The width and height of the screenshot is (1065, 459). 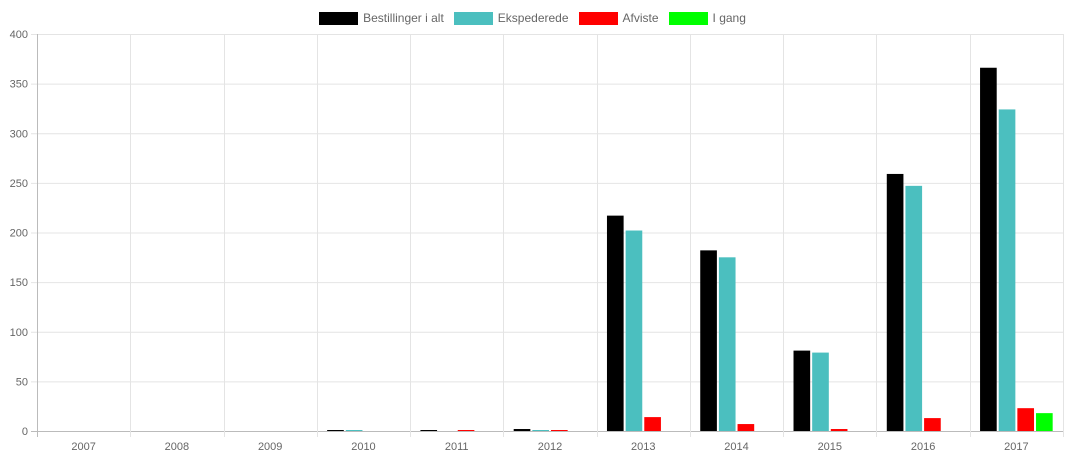 I want to click on legend-label: Bestillinger i alt, so click(x=403, y=18).